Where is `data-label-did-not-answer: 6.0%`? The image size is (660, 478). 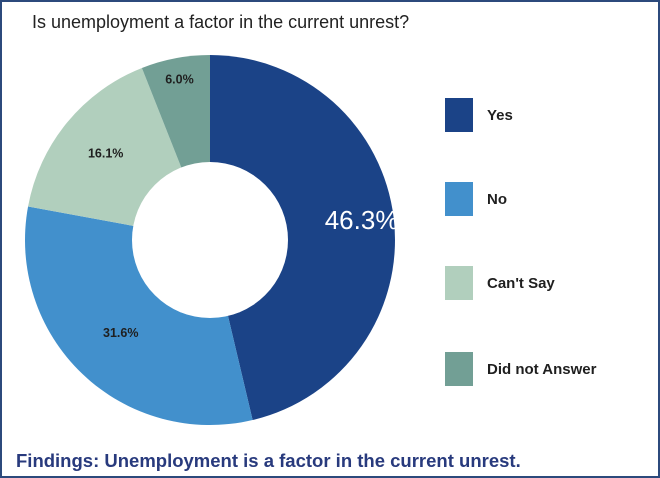
data-label-did-not-answer: 6.0% is located at coordinates (179, 79).